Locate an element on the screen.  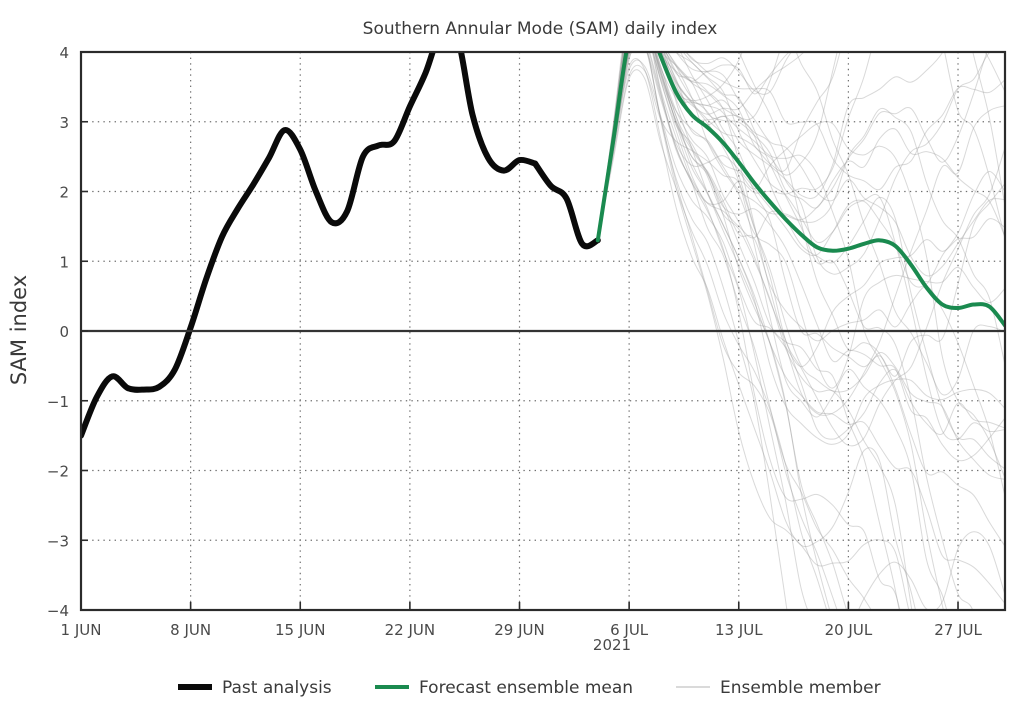
x-tick-label: 13 JUL is located at coordinates (739, 630).